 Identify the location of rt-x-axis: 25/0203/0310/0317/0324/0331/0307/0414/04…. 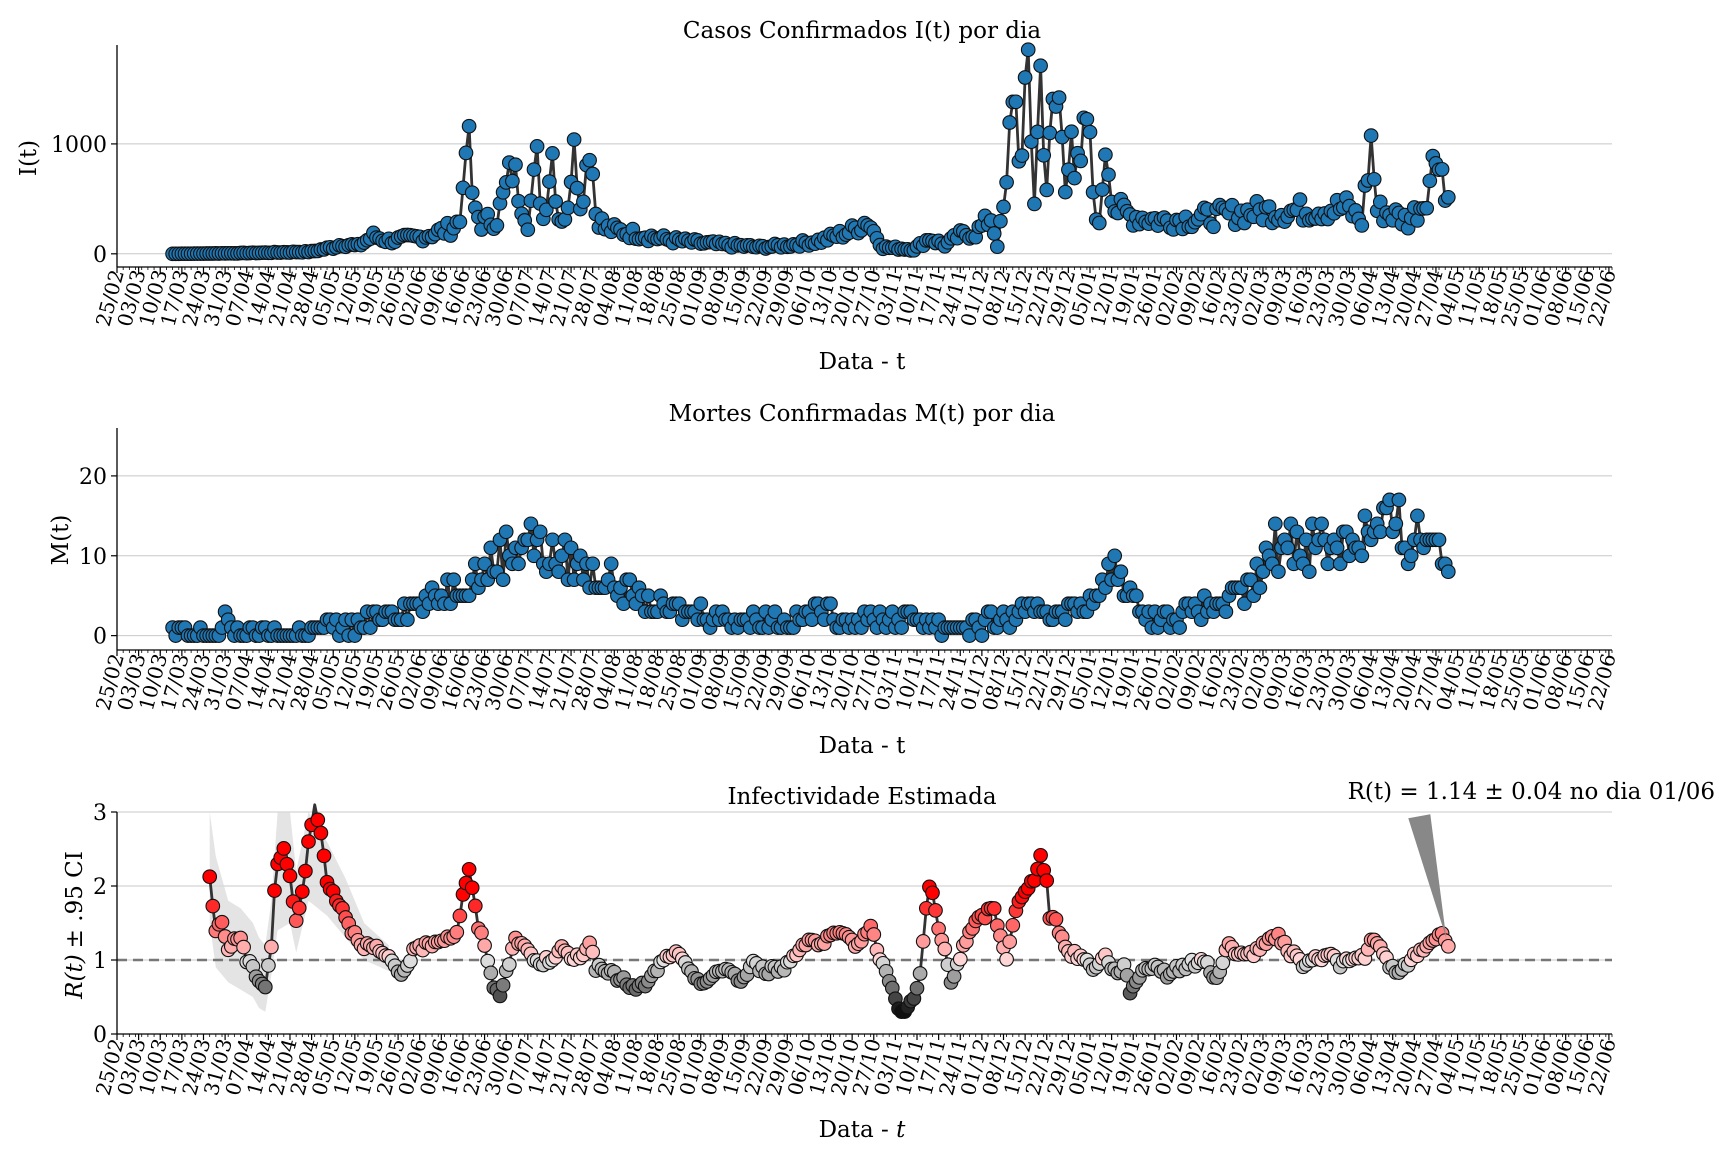
(856, 1065).